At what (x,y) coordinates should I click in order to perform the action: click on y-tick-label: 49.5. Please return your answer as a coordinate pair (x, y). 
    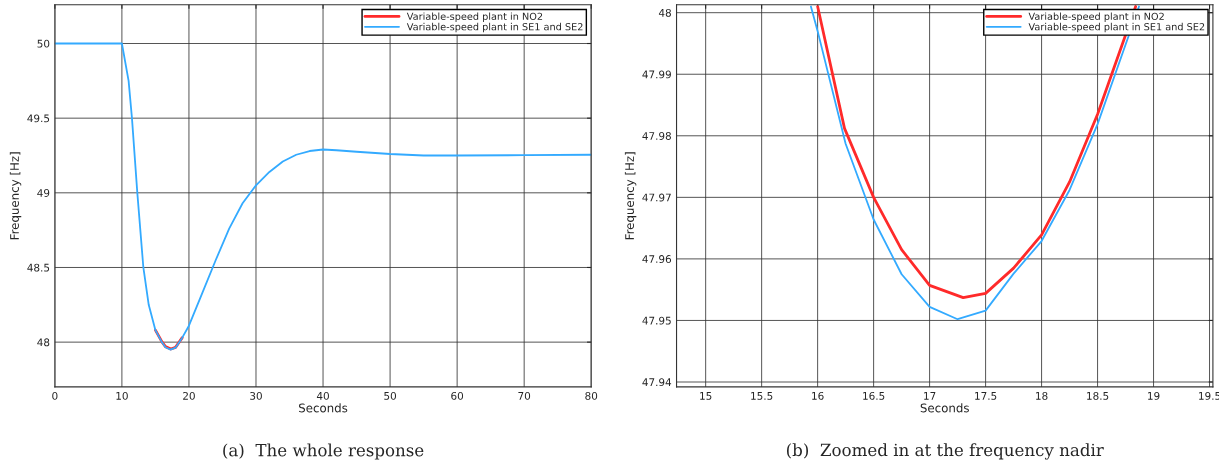
    Looking at the image, I should click on (38, 118).